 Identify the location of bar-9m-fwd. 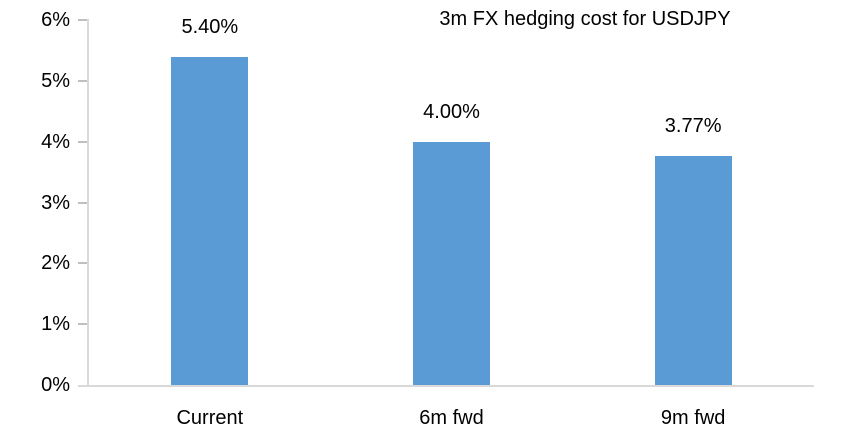
(693, 270).